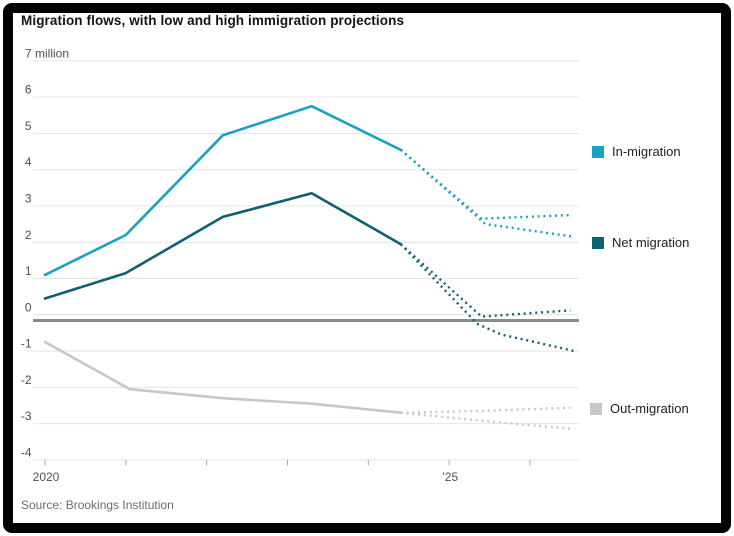 The width and height of the screenshot is (734, 536). What do you see at coordinates (646, 151) in the screenshot?
I see `legend-label-in-migration: In-migration` at bounding box center [646, 151].